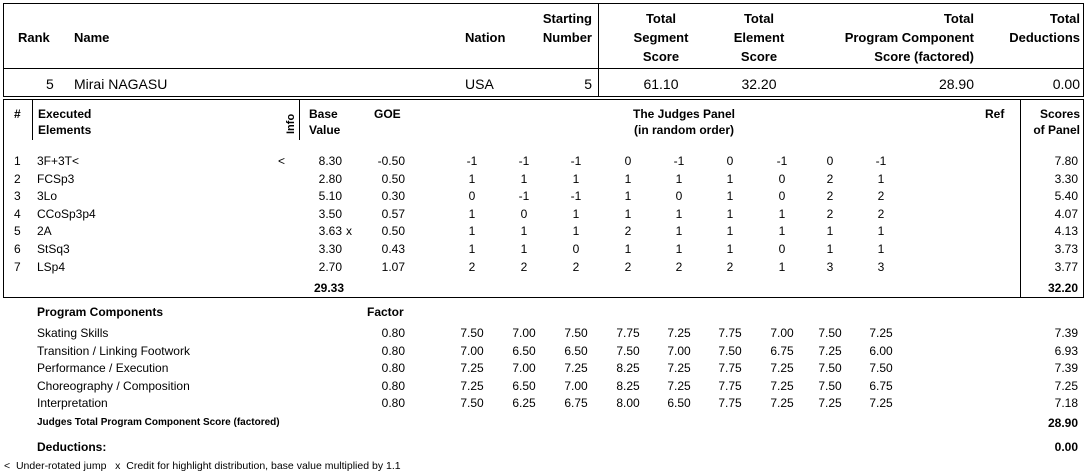 The image size is (1086, 475). Describe the element at coordinates (524, 403) in the screenshot. I see `judge-mark: 6.25` at that location.